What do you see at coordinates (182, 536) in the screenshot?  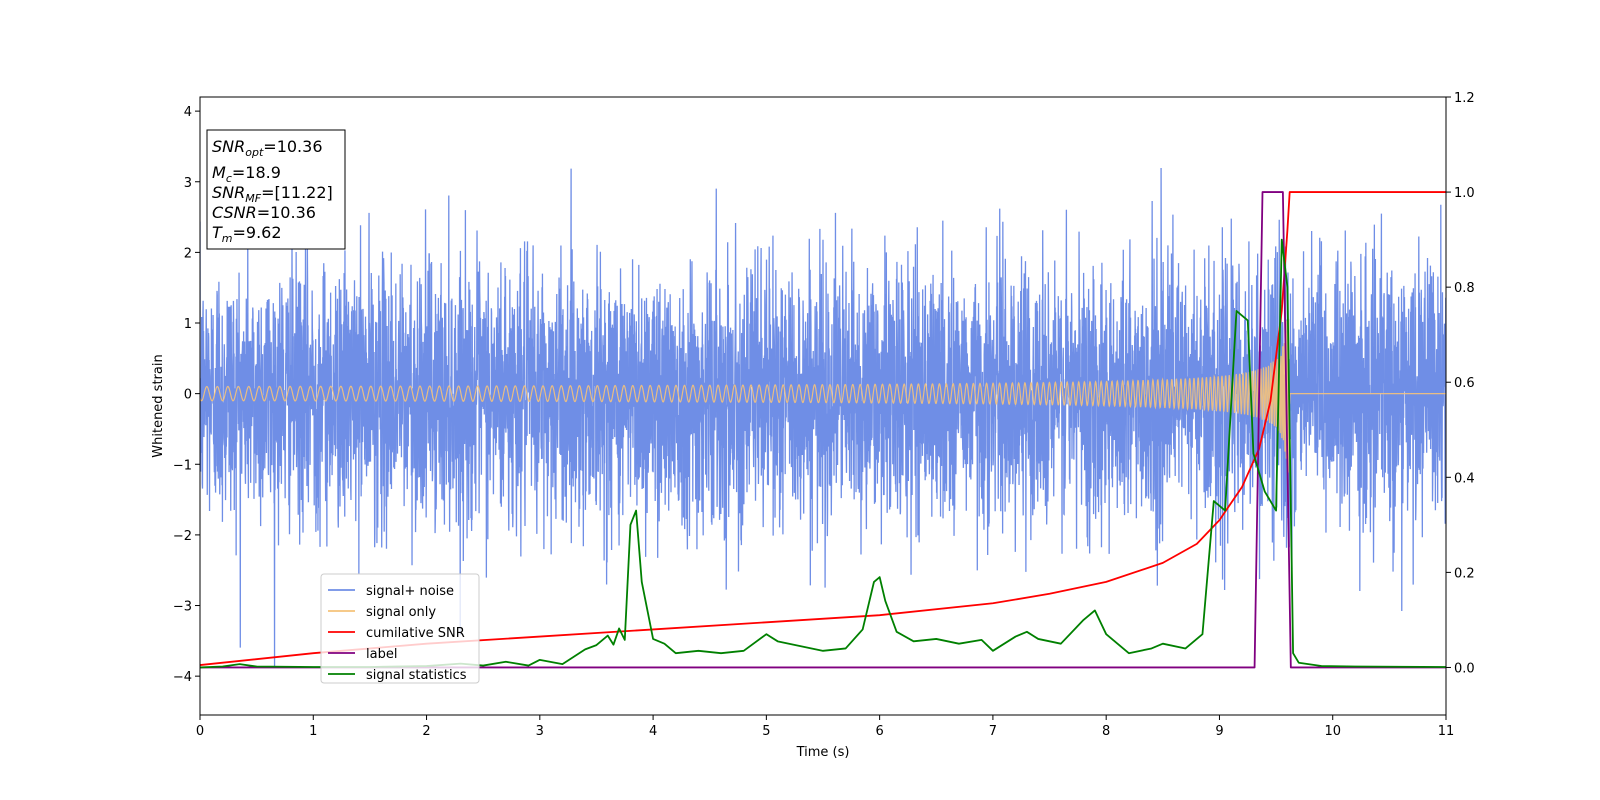 I see `y-tick-label: −2` at bounding box center [182, 536].